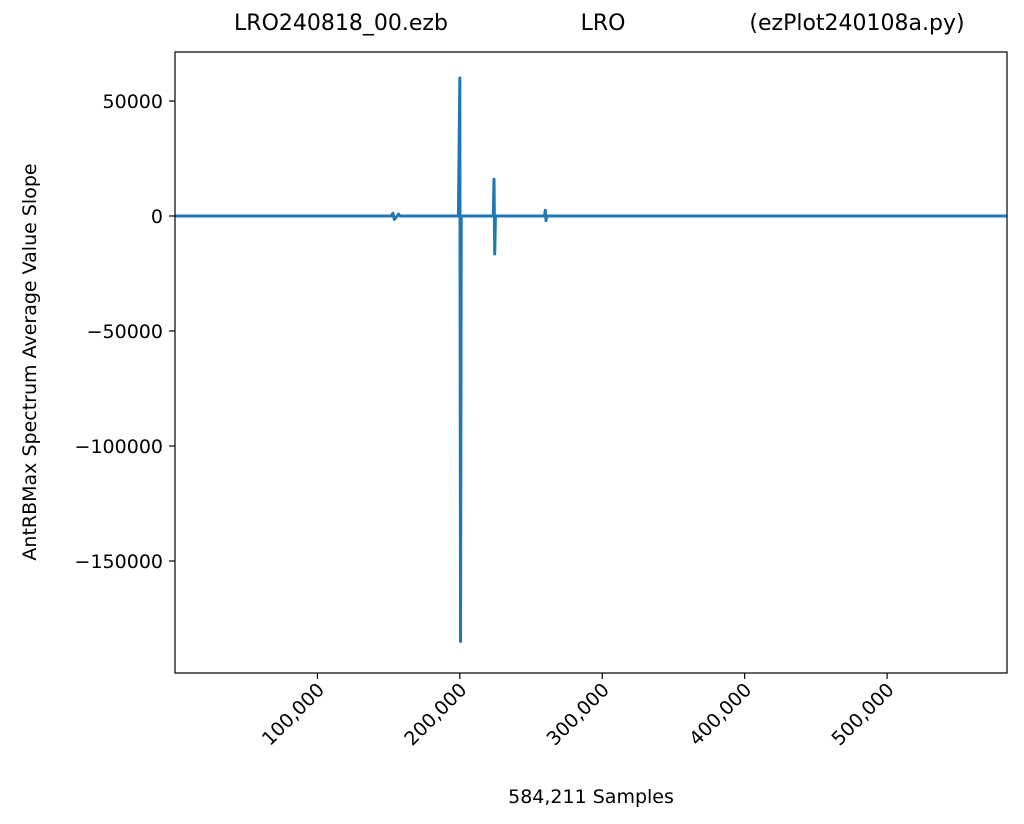  I want to click on y-axis-label: AntRBMax Spectrum Average Value Slope, so click(30, 361).